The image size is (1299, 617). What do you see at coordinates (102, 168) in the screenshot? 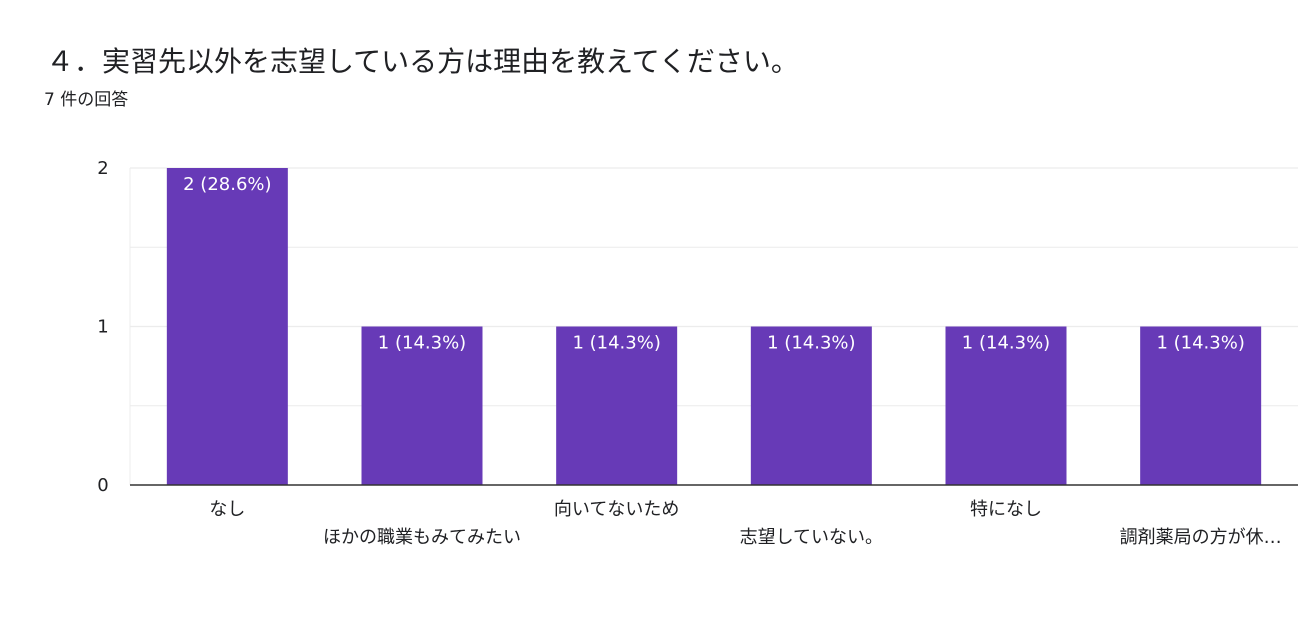
I see `y-tick-label: 2` at bounding box center [102, 168].